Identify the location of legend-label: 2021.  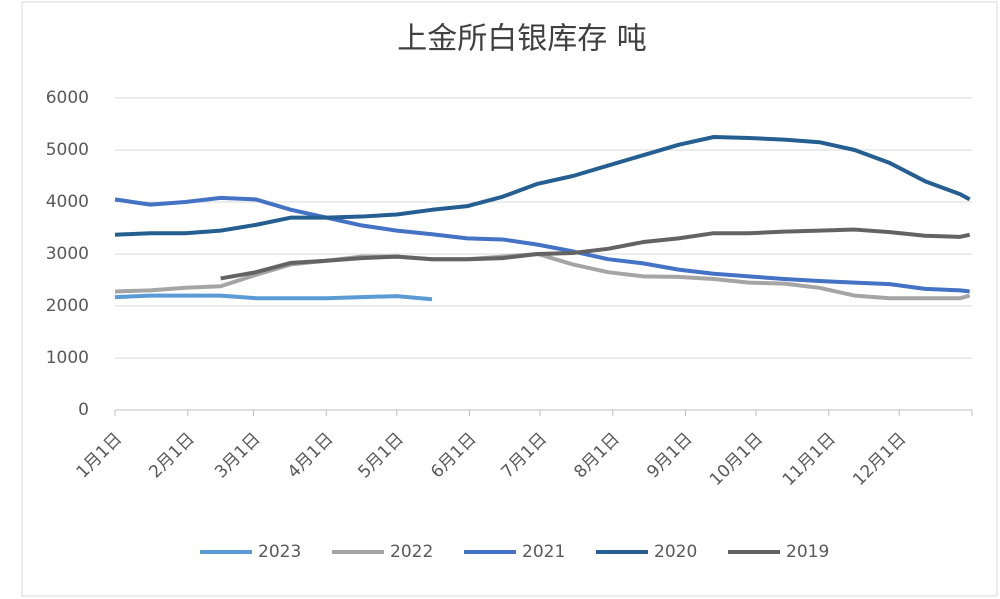
(543, 552).